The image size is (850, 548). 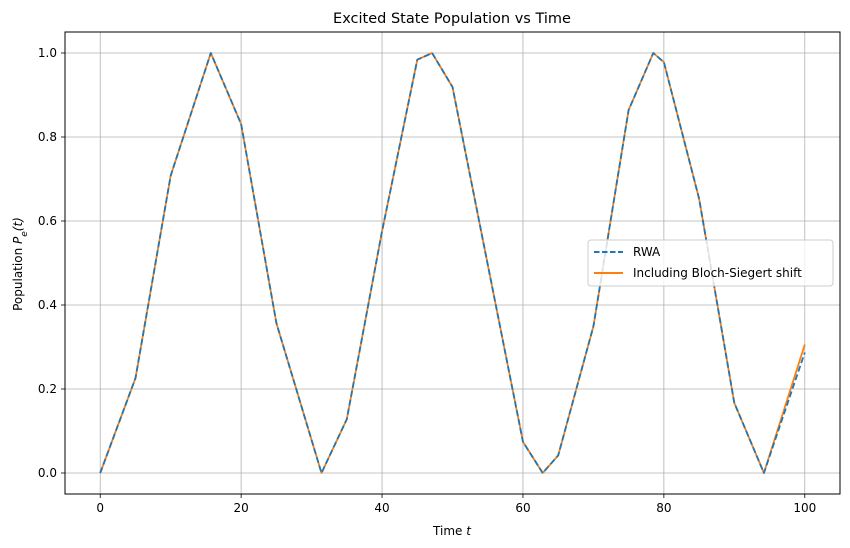 I want to click on x-tick-label: 60, so click(x=522, y=508).